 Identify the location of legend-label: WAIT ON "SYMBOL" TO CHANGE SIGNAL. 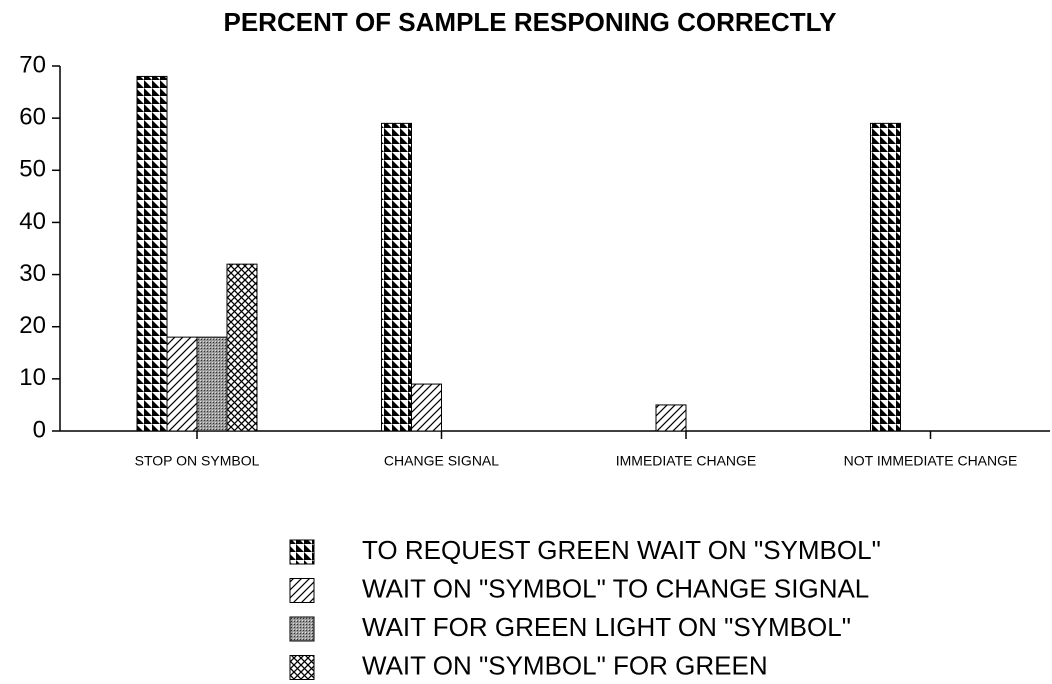
(615, 588).